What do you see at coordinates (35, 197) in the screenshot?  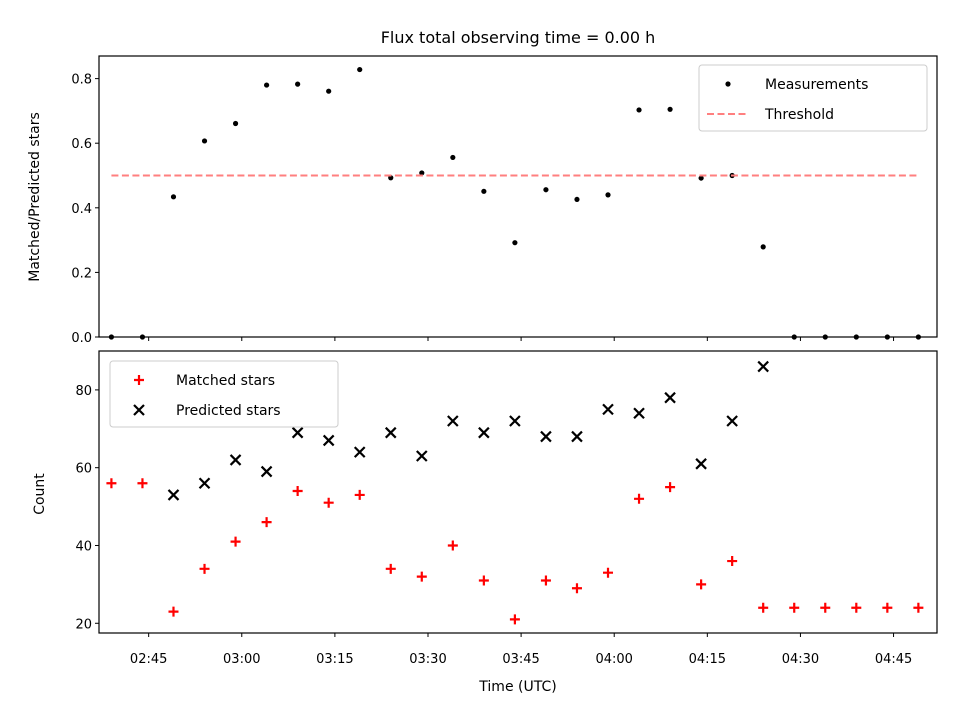 I see `top-y-axis-label: Matched/Predicted stars` at bounding box center [35, 197].